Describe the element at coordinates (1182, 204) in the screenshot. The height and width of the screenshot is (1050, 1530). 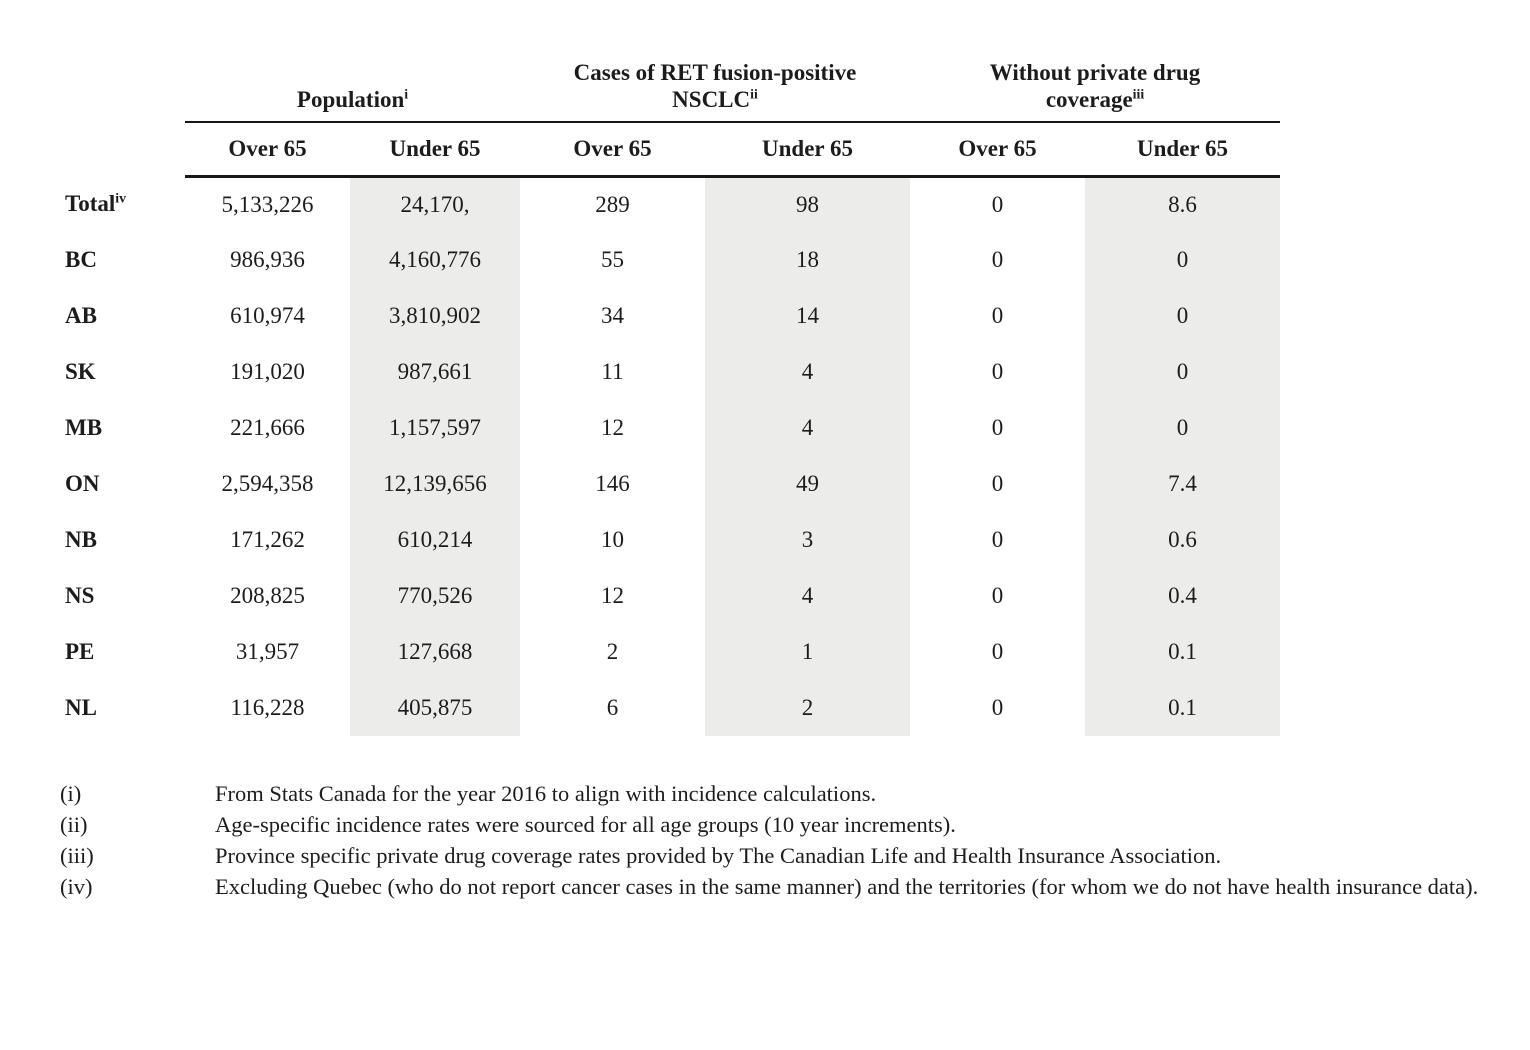
I see `table-cell: 8.6` at that location.